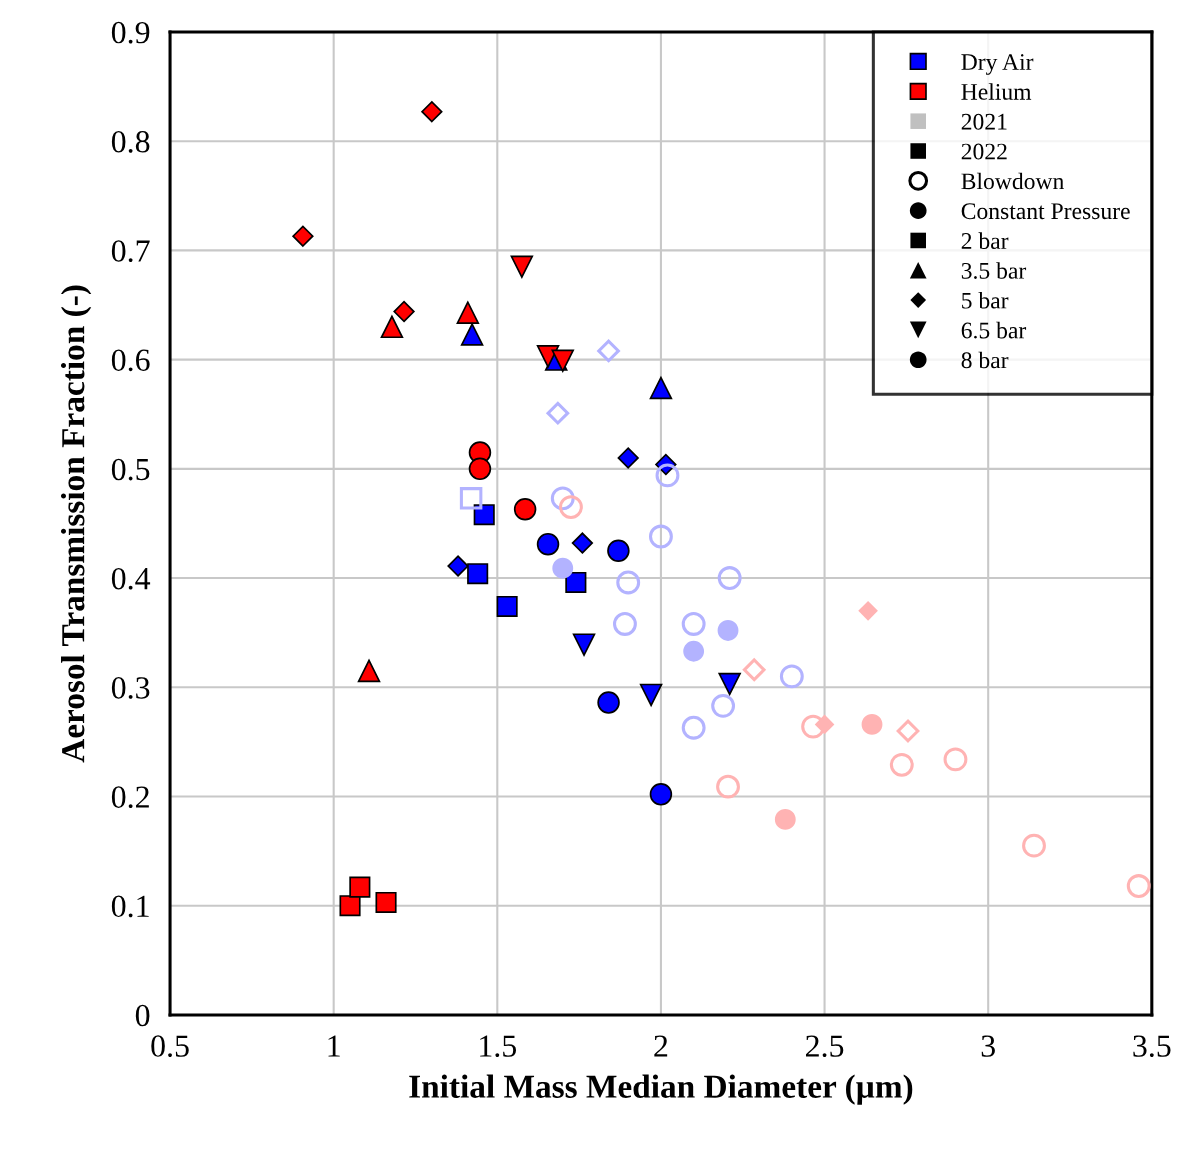  What do you see at coordinates (994, 330) in the screenshot?
I see `legend-label: 6.5 bar` at bounding box center [994, 330].